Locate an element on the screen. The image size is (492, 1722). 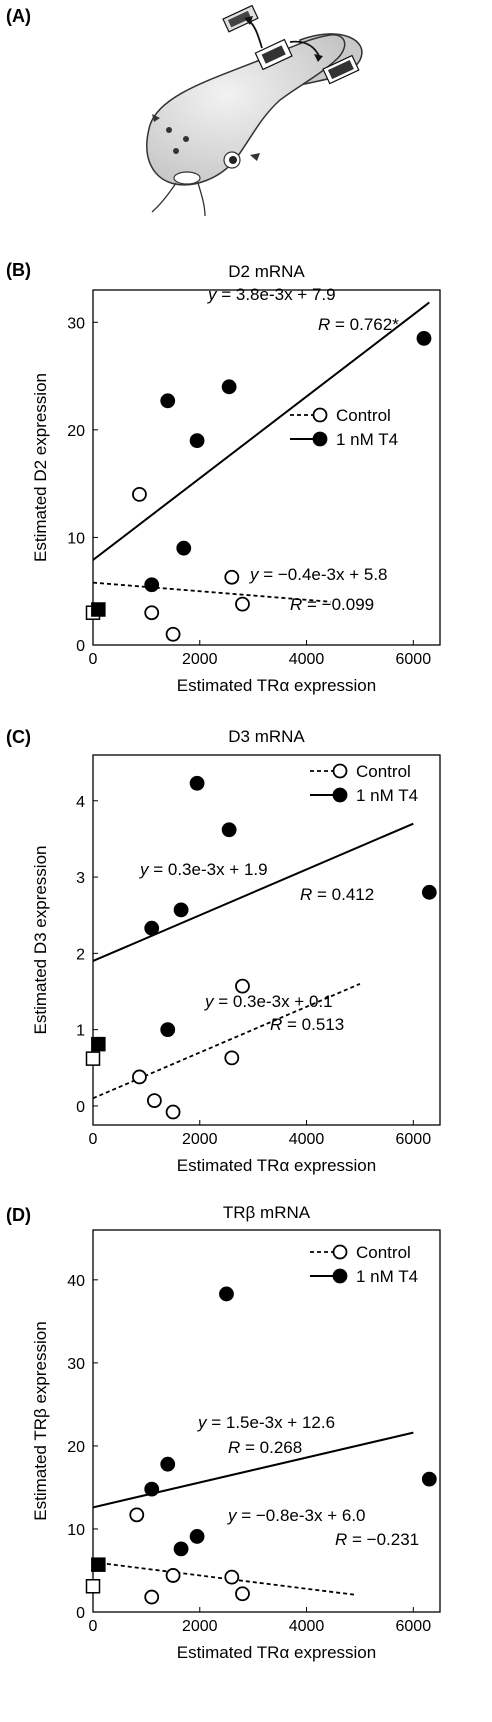
y-tick-label: 3 is located at coordinates (80, 878).